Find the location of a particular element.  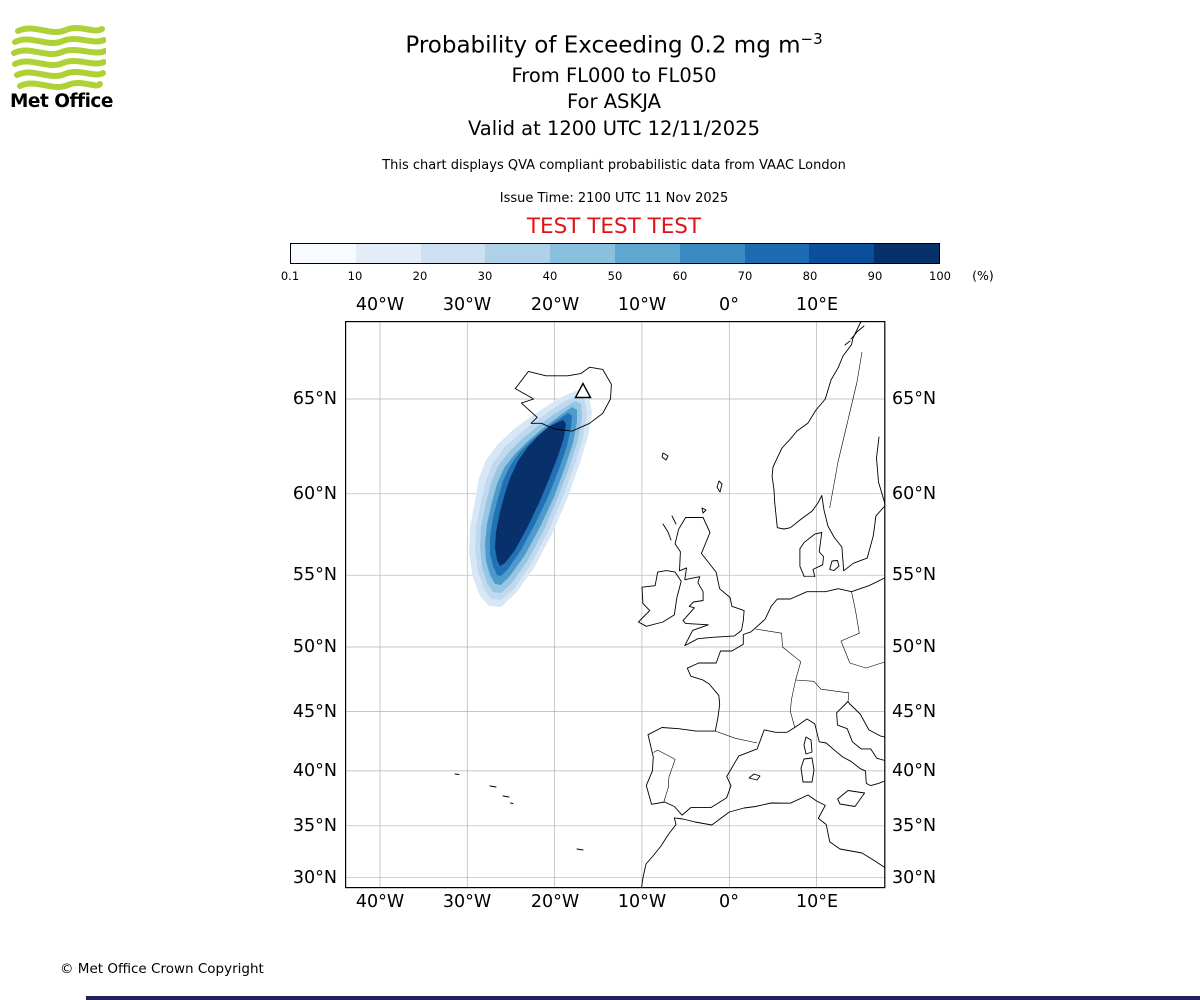

y-tick-label-left: 40°N is located at coordinates (314, 771).